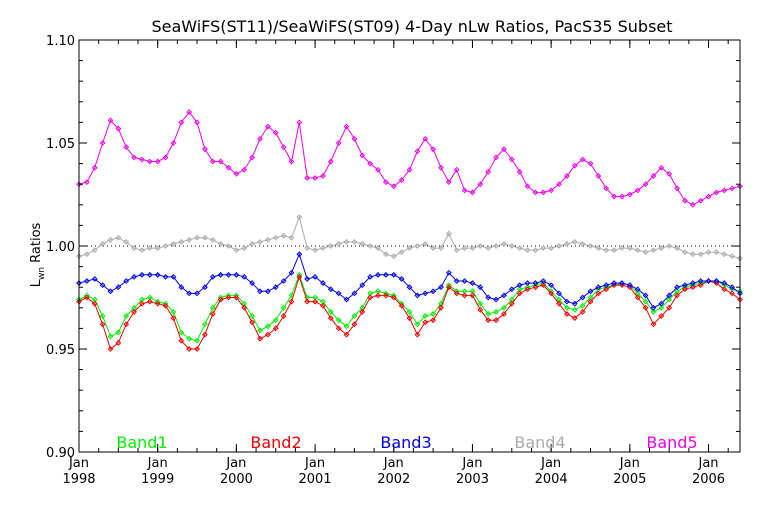  What do you see at coordinates (409, 238) in the screenshot?
I see `series-band4` at bounding box center [409, 238].